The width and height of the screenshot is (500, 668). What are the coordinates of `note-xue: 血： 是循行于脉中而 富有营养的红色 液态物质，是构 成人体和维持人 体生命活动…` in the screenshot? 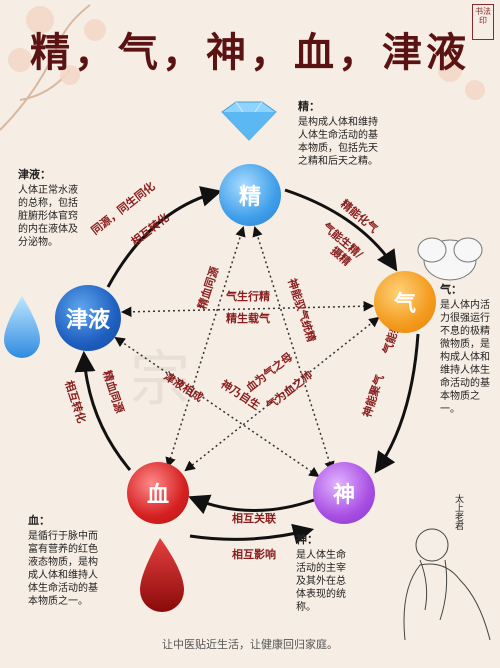 It's located at (82, 561).